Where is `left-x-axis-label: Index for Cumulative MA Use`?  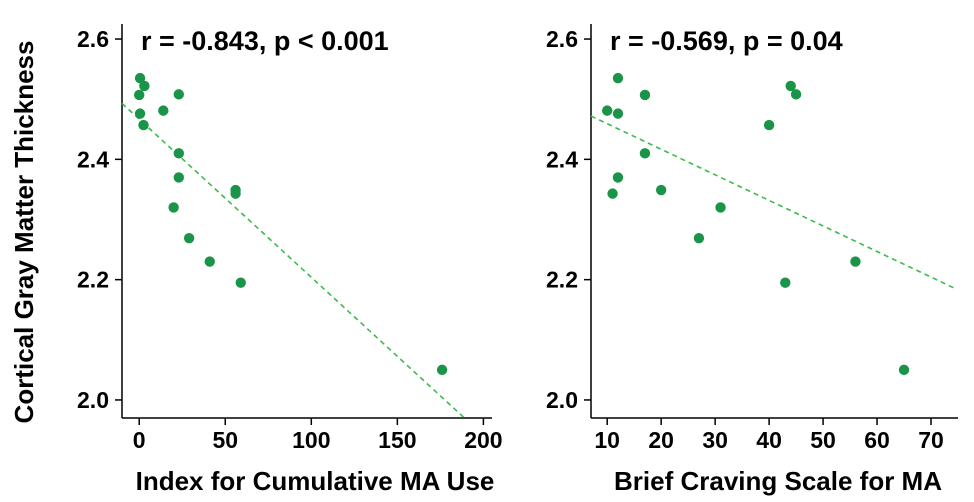 left-x-axis-label: Index for Cumulative MA Use is located at coordinates (315, 481).